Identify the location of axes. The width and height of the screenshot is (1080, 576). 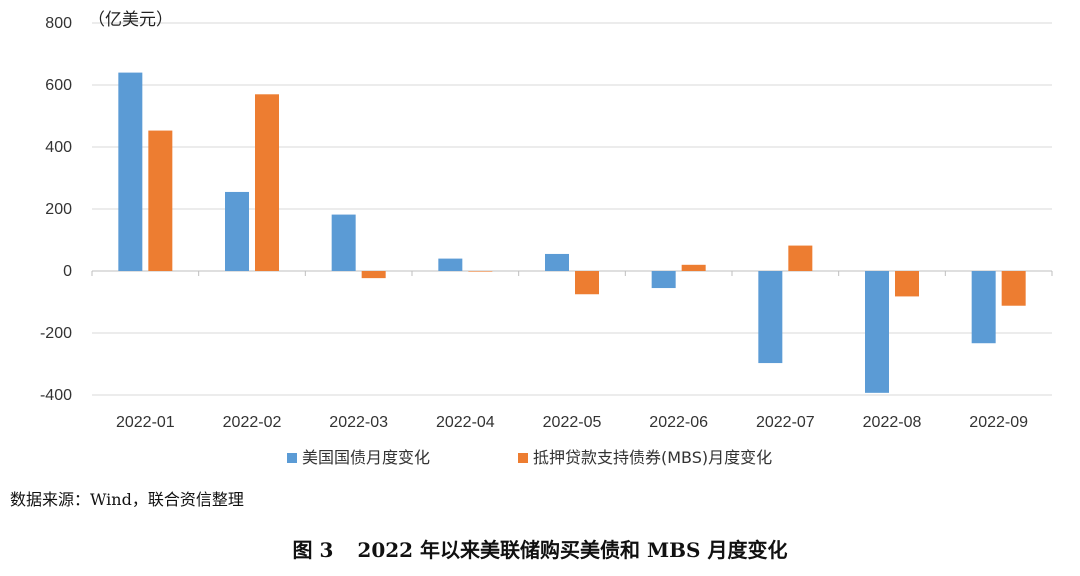
(572, 273).